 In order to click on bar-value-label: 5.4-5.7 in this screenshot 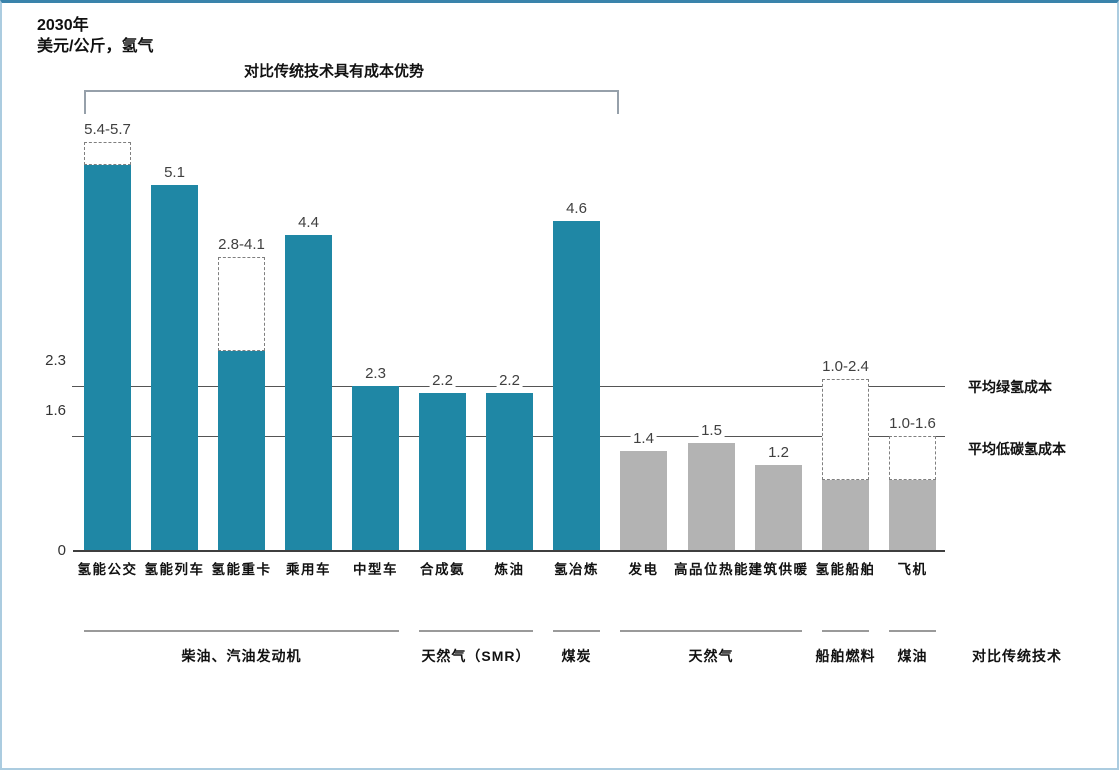, I will do `click(107, 130)`.